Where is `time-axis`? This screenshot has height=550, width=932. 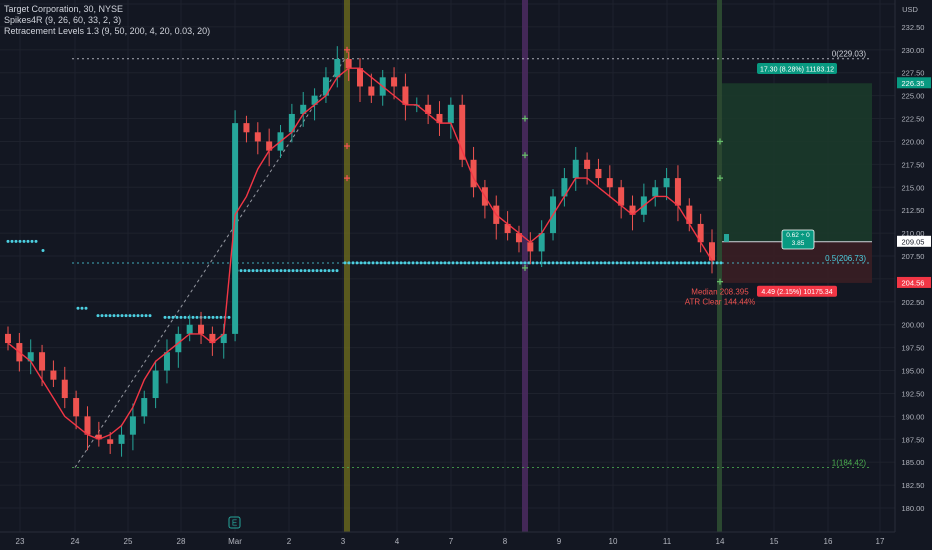
time-axis is located at coordinates (466, 541).